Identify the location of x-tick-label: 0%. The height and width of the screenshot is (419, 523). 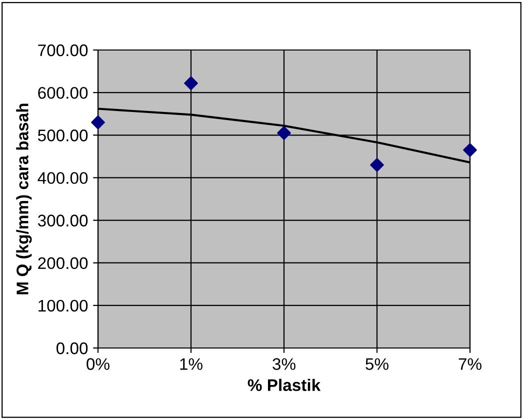
(98, 364).